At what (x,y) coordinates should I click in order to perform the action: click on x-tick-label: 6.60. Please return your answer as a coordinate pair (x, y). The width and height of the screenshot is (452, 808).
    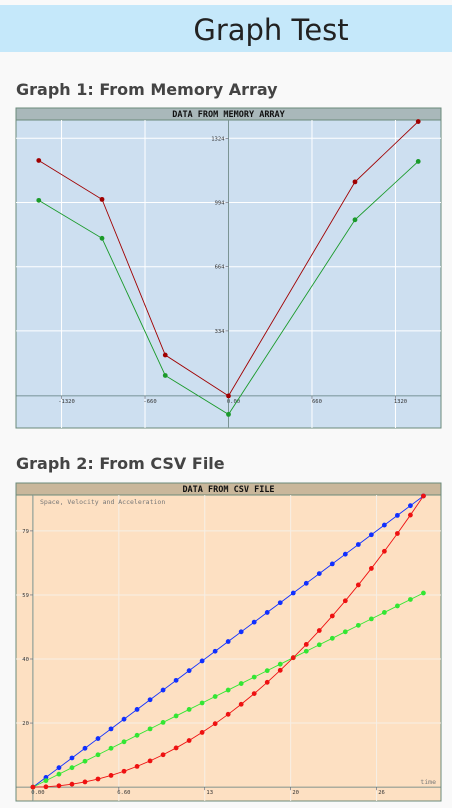
    Looking at the image, I should click on (123, 793).